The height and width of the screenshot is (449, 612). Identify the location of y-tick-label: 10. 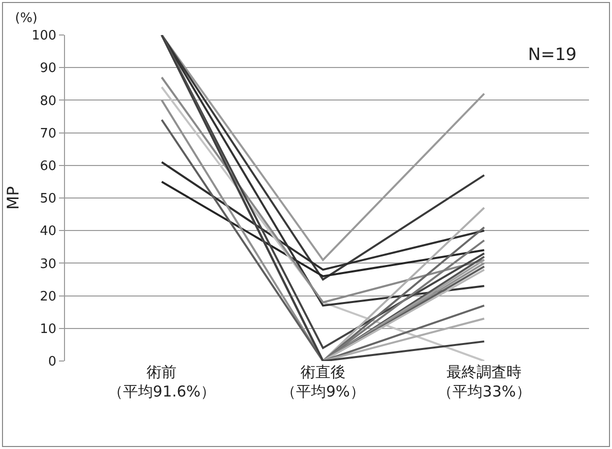
(48, 329).